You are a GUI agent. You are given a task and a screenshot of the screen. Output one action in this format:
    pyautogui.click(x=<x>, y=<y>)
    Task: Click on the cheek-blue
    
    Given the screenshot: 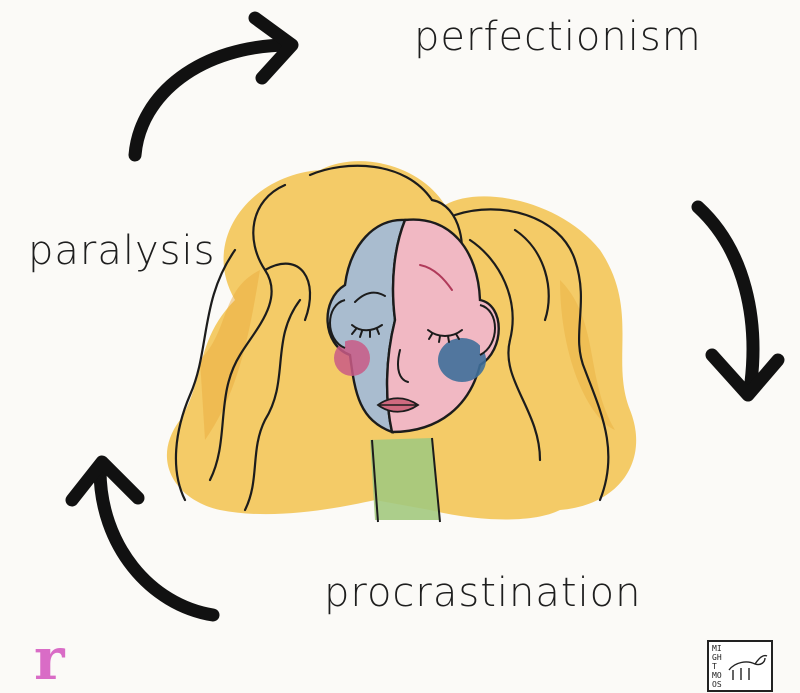 What is the action you would take?
    pyautogui.click(x=462, y=360)
    